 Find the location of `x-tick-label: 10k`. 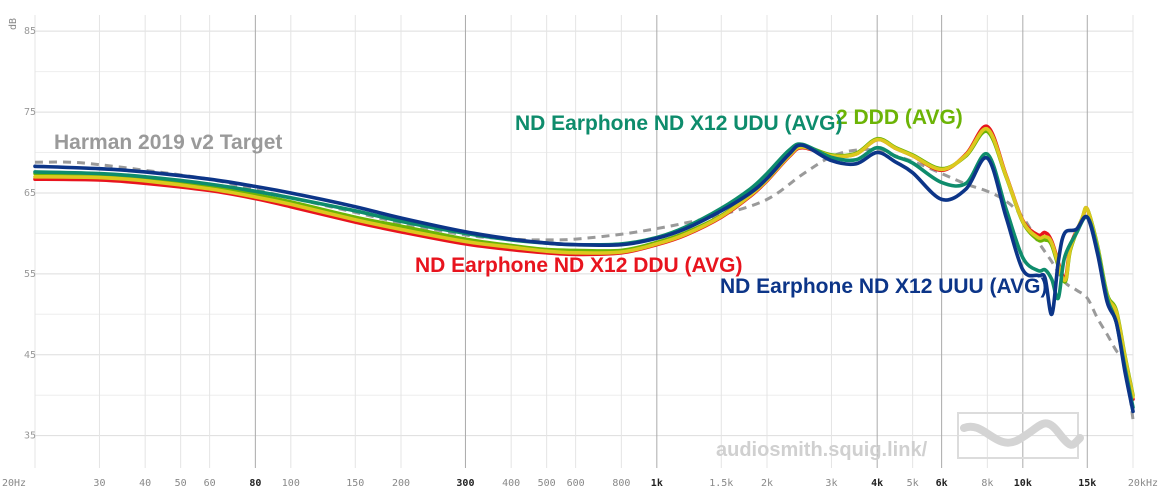

x-tick-label: 10k is located at coordinates (1023, 483).